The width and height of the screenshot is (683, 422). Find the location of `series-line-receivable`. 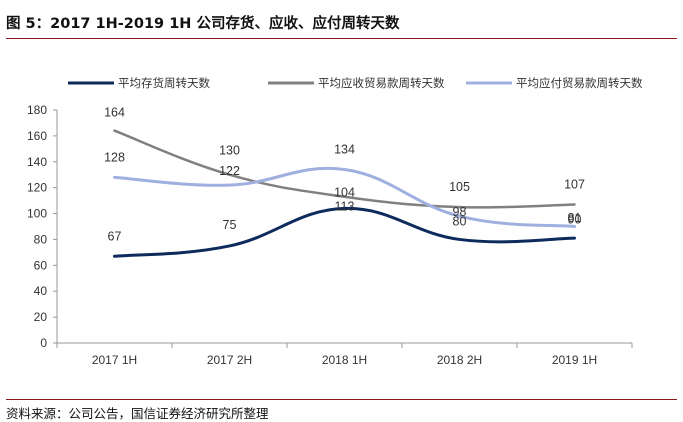

series-line-receivable is located at coordinates (344, 169).